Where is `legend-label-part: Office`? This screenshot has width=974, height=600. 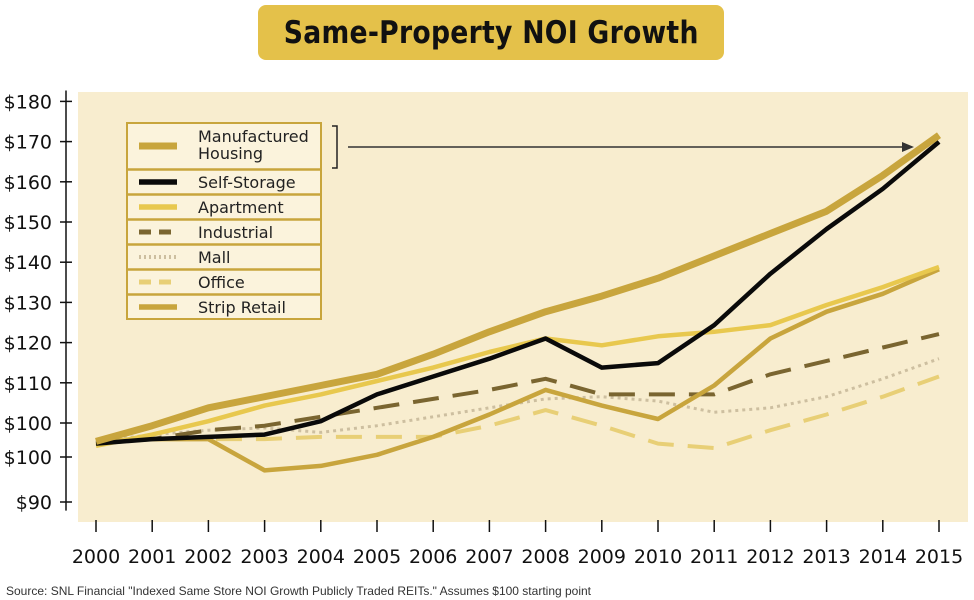
legend-label-part: Office is located at coordinates (221, 282).